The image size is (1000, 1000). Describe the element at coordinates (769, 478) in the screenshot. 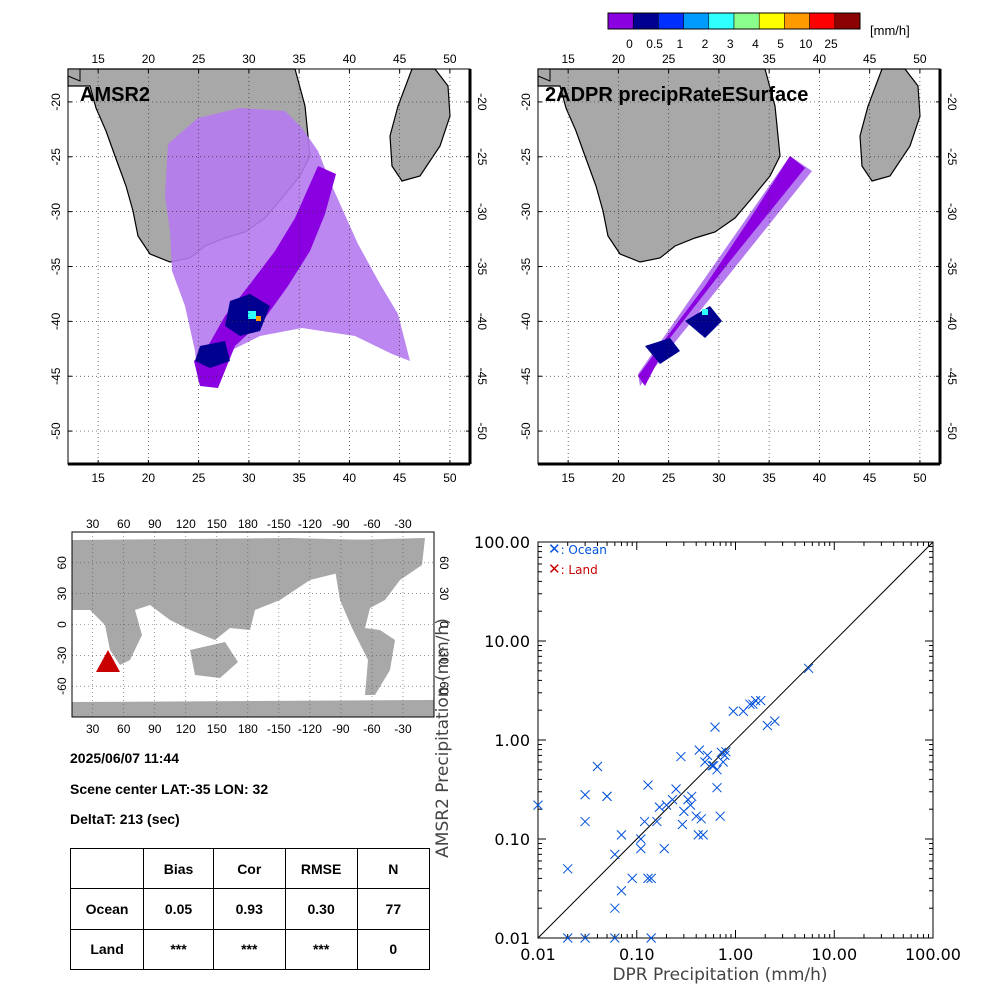

I see `lon-tick-label: 35` at that location.